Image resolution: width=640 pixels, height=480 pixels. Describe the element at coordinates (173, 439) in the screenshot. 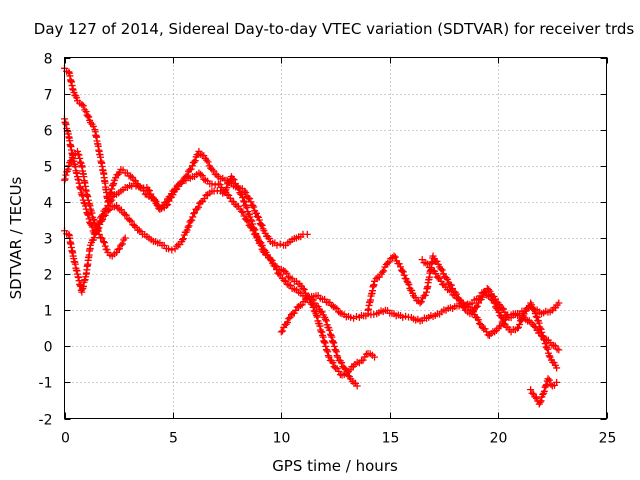

I see `x-tick-label: 5` at that location.